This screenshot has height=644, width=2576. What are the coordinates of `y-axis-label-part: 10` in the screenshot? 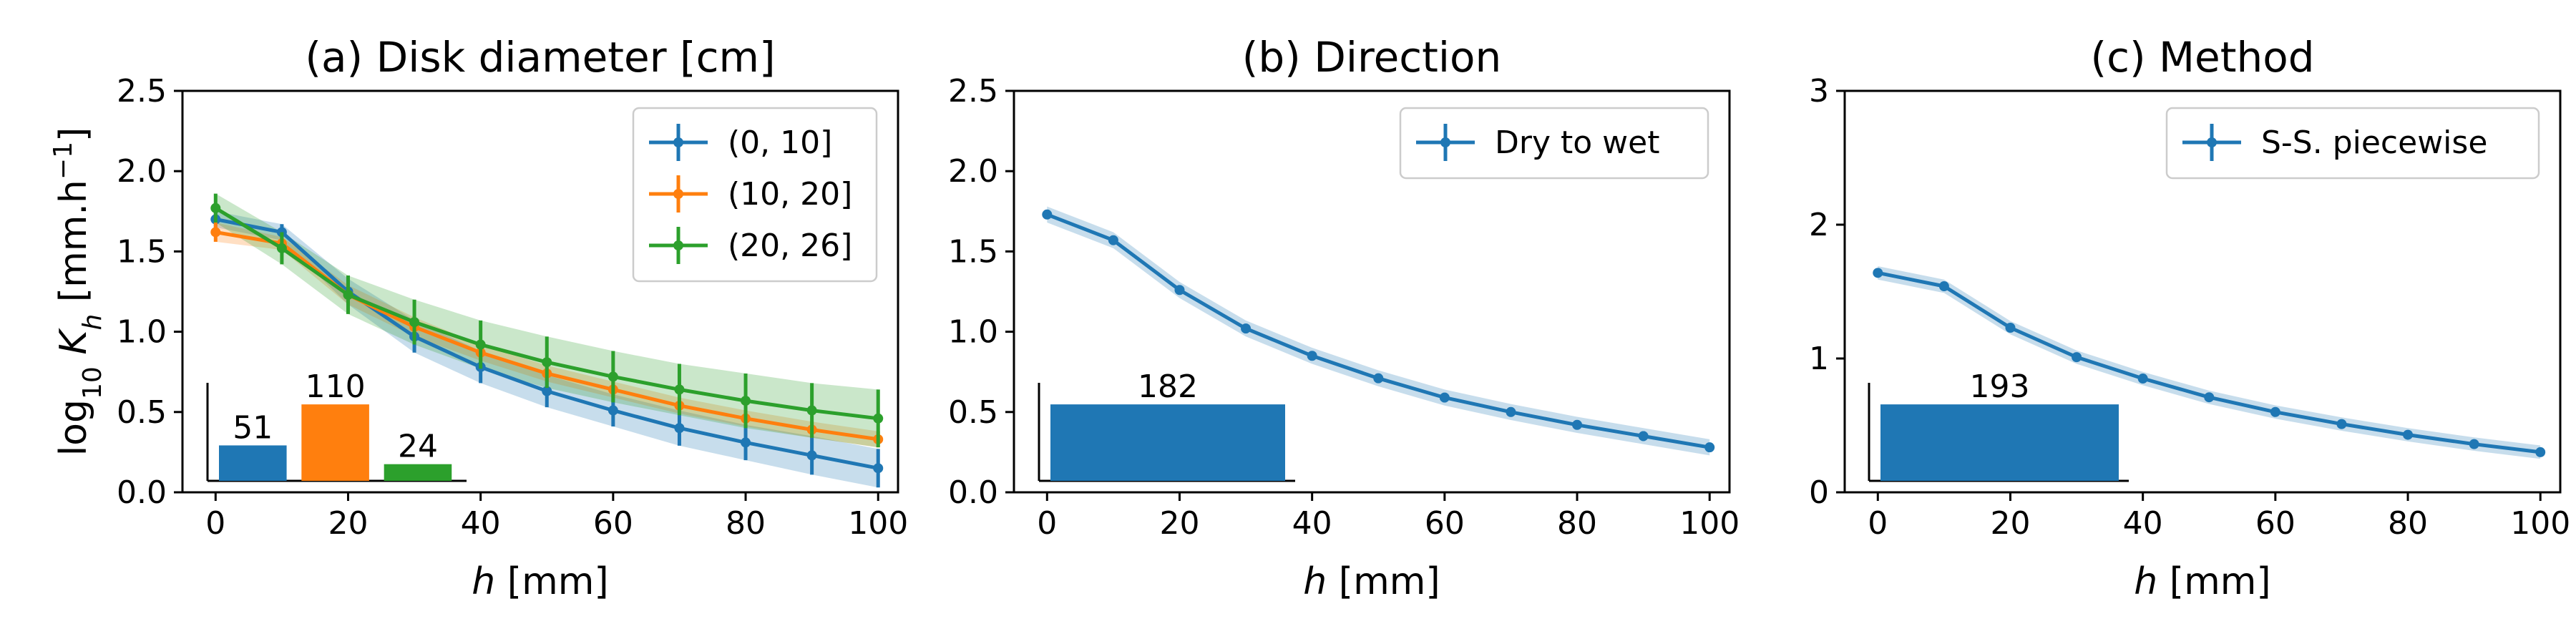 It's located at (92, 382).